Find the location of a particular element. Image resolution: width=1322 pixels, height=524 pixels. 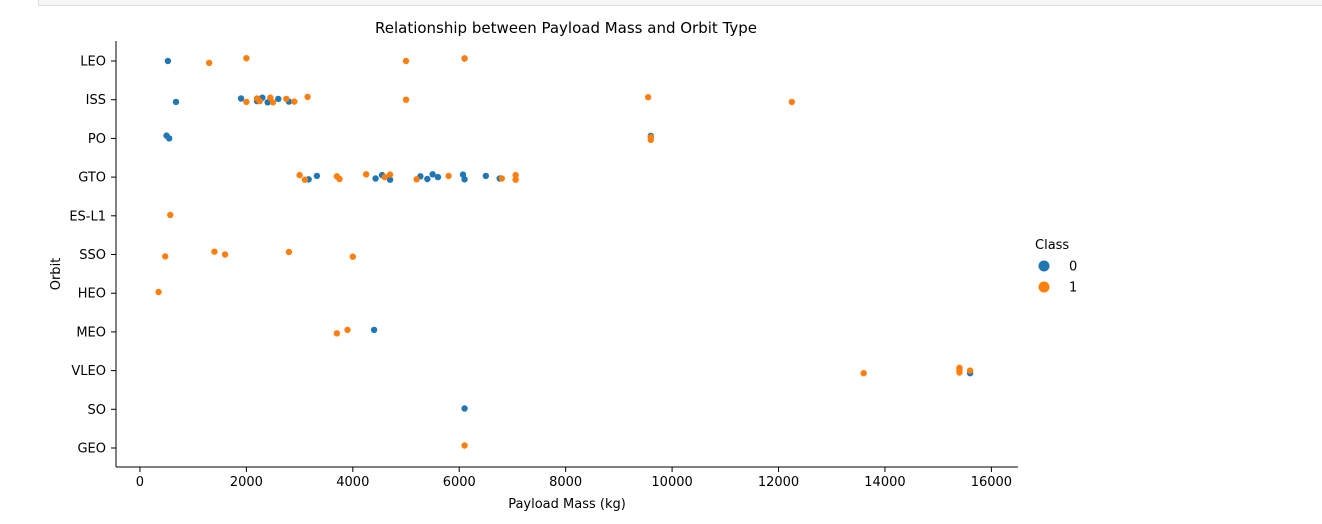

x-axis-label: Payload Mass (kg) is located at coordinates (567, 504).